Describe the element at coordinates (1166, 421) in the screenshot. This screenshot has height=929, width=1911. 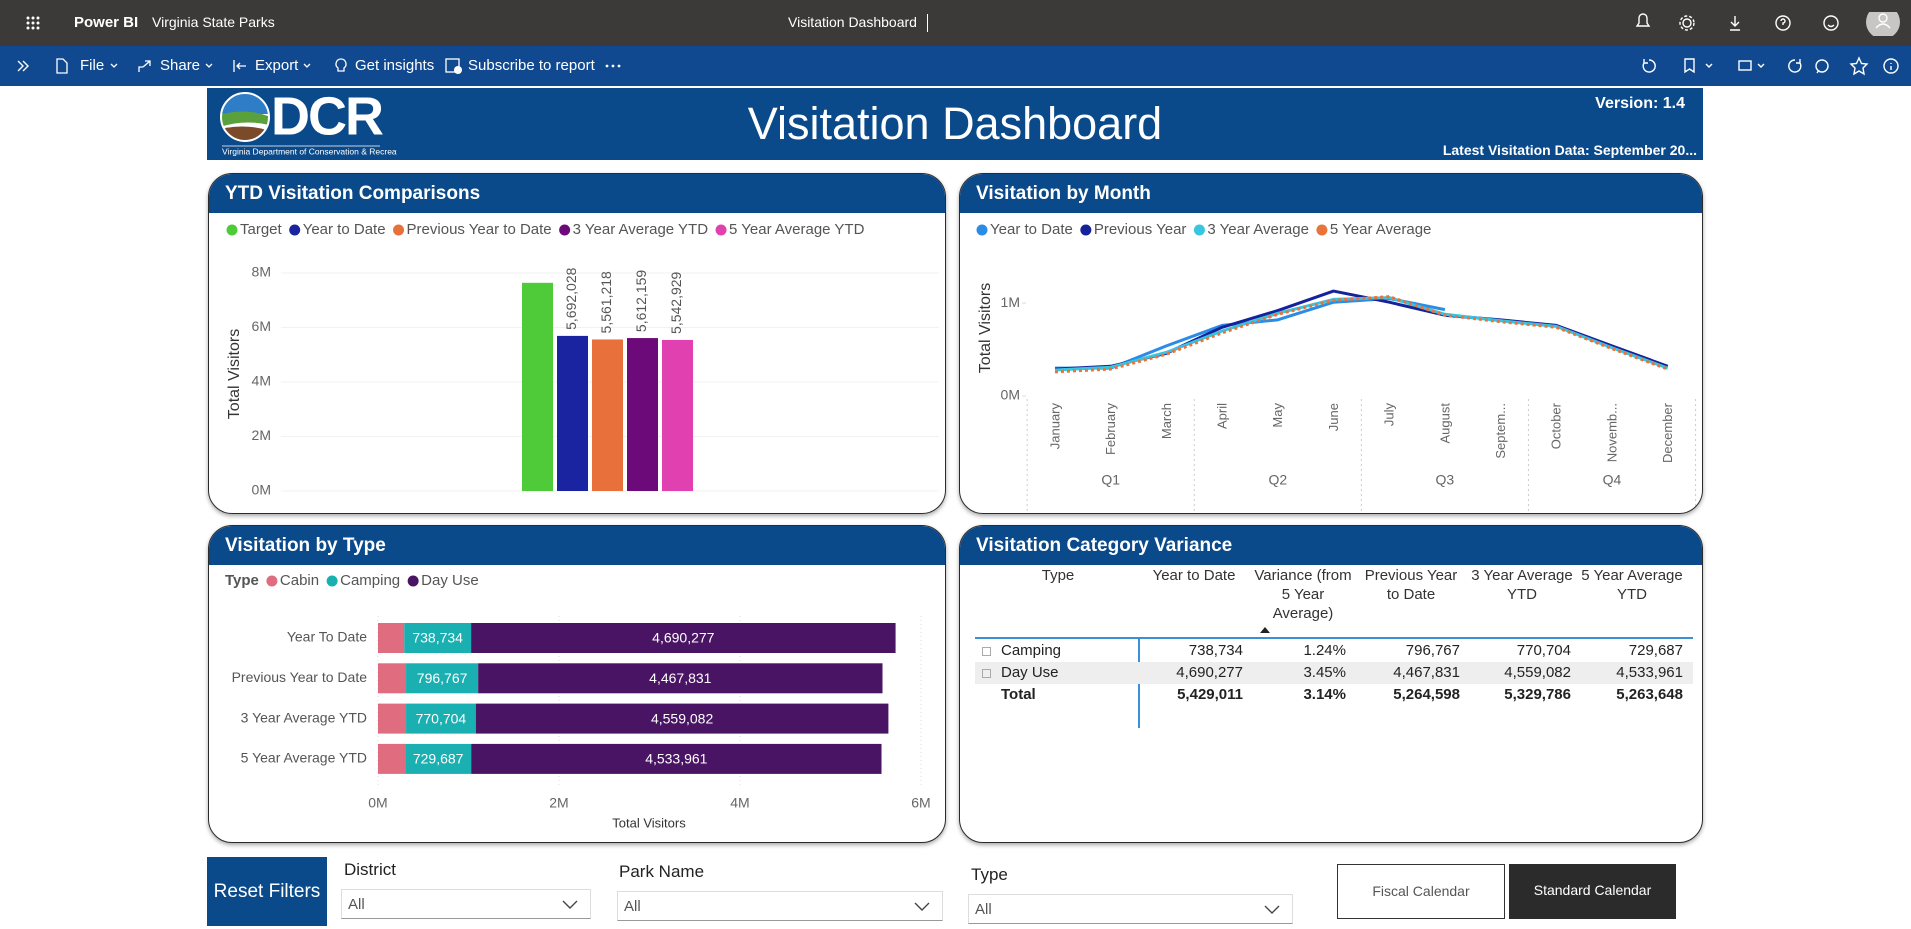
I see `x-tick-label: March` at that location.